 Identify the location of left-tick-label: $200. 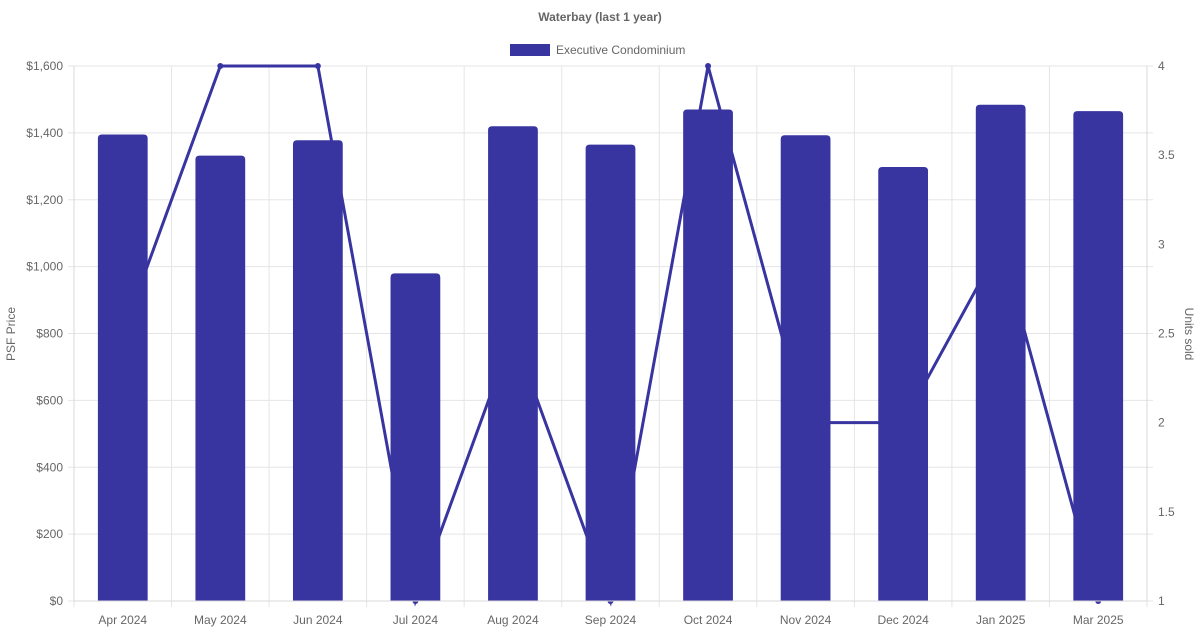
(49, 534).